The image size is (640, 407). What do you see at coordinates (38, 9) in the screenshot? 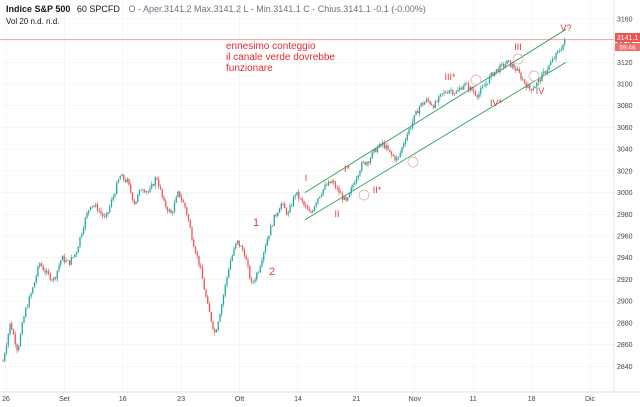
I see `symbol-name: Indice S&P 500` at bounding box center [38, 9].